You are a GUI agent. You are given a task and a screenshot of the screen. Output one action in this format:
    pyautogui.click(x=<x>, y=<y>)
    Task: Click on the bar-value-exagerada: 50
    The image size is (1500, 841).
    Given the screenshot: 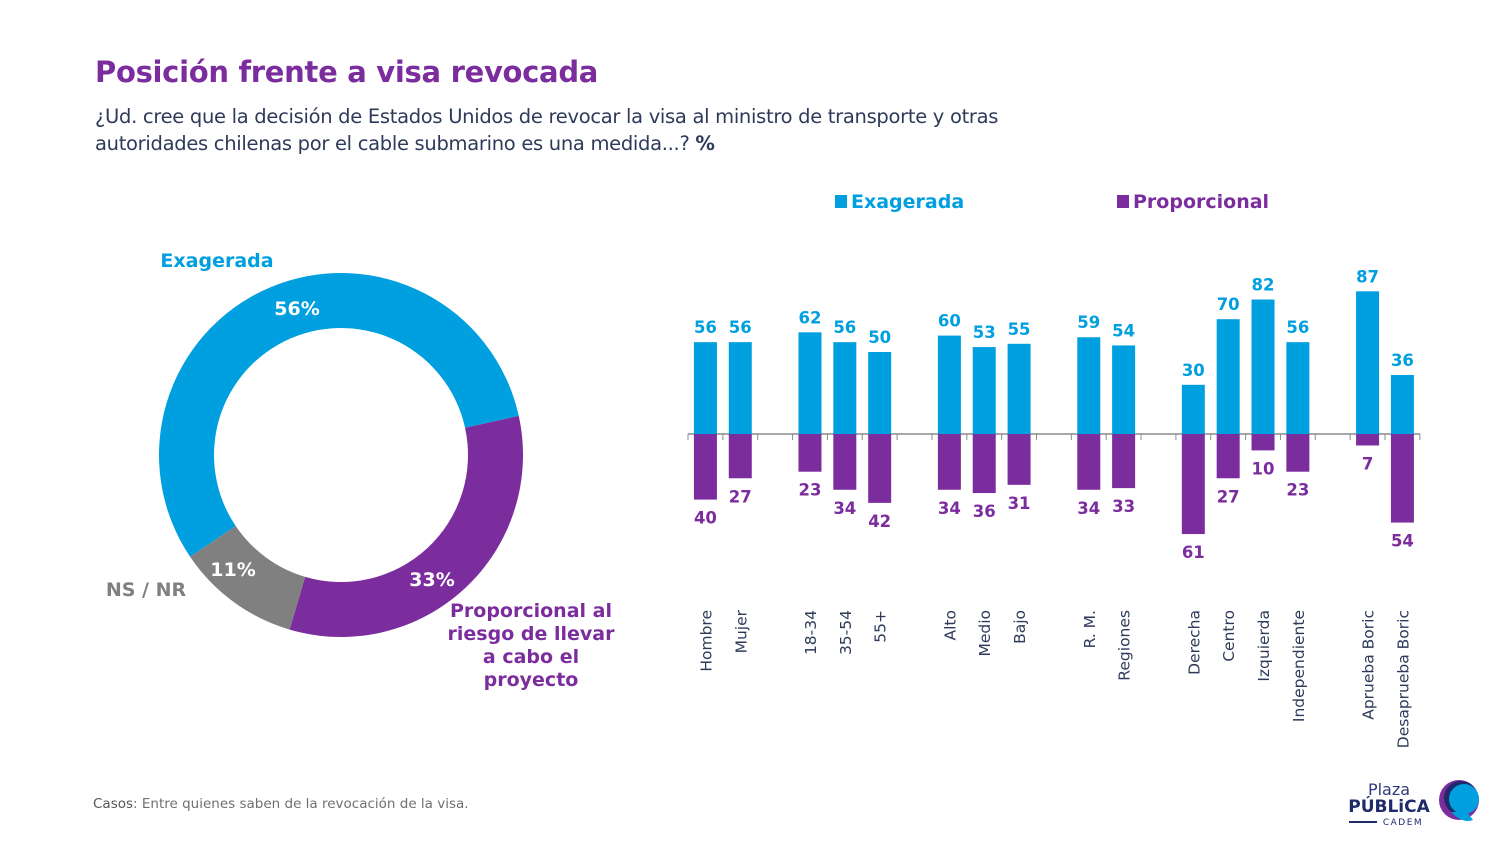 What is the action you would take?
    pyautogui.click(x=879, y=337)
    